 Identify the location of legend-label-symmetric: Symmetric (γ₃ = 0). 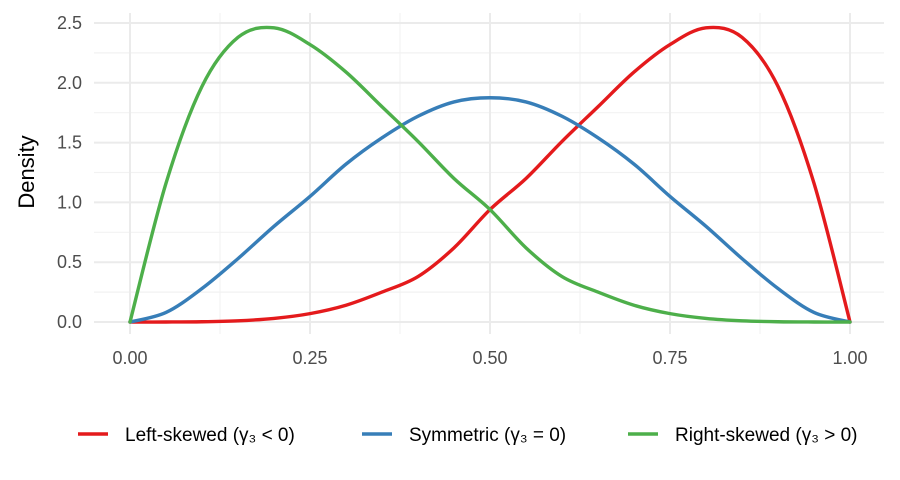
(487, 435).